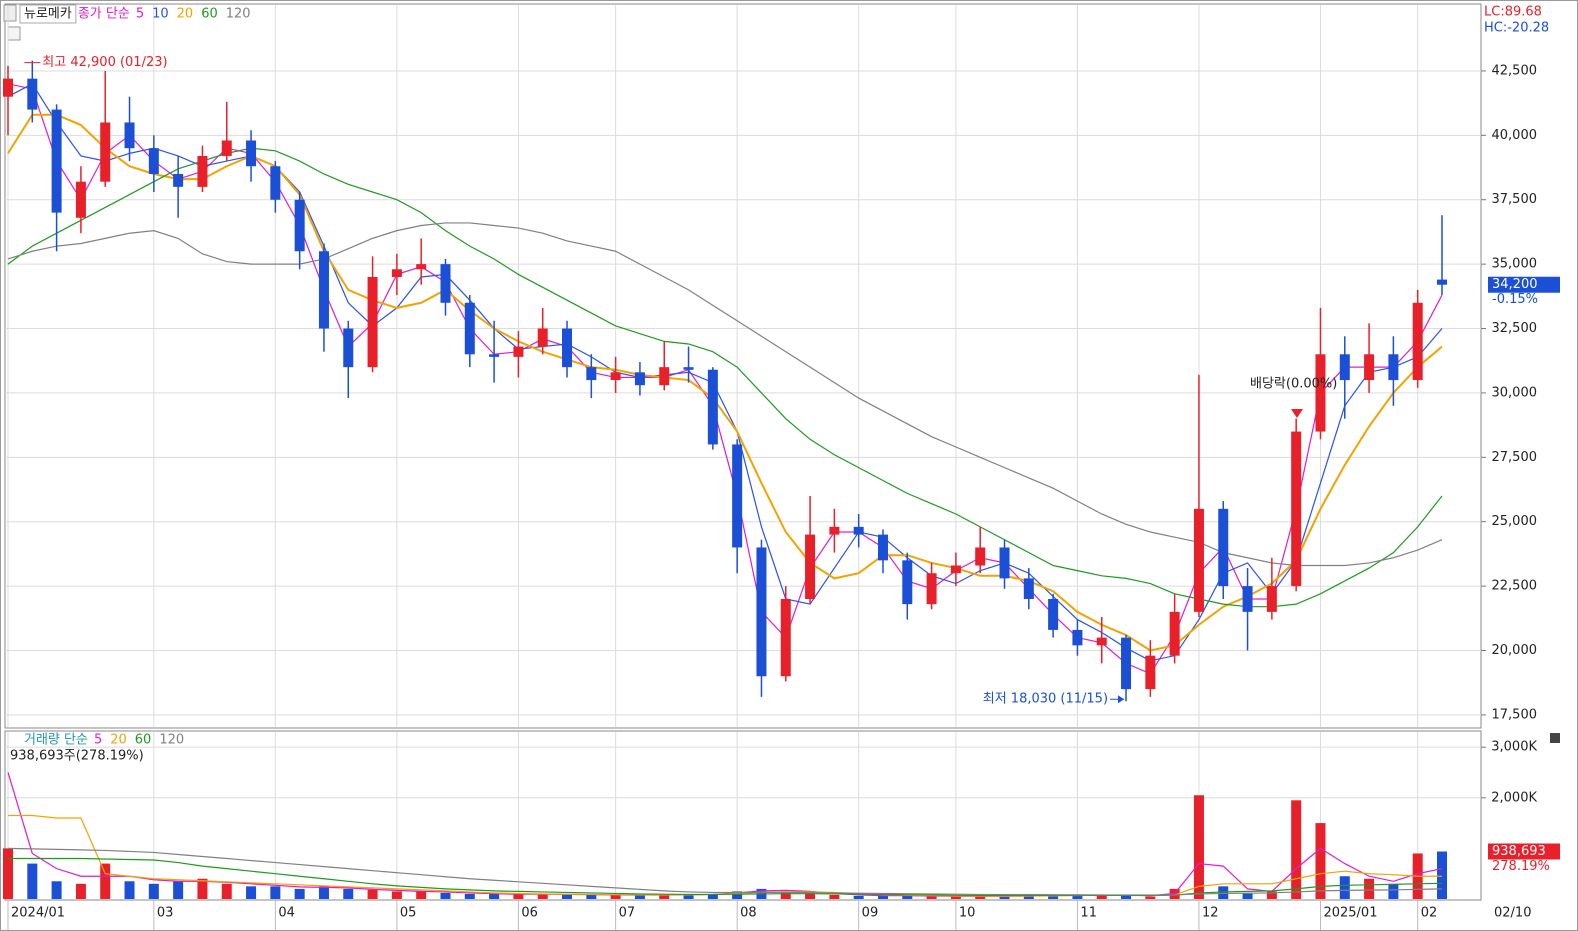 The image size is (1578, 931). I want to click on y-tick-label: 17,500, so click(1515, 714).